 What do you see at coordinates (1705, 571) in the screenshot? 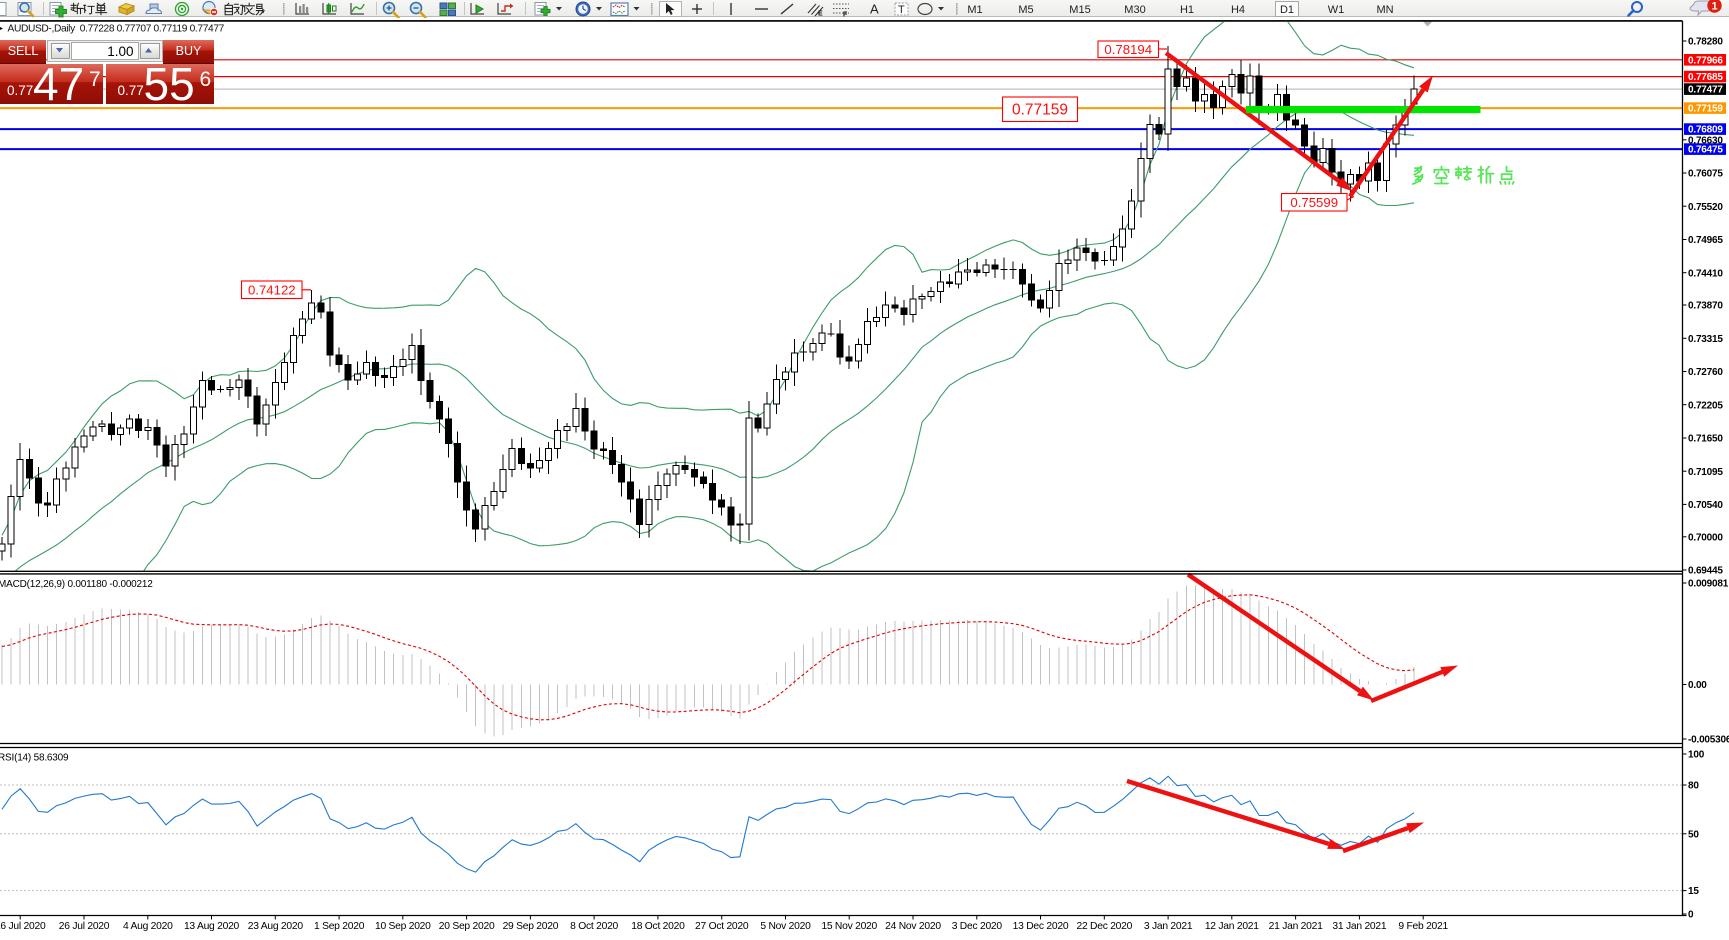
I see `svg-text: 0.69445` at bounding box center [1705, 571].